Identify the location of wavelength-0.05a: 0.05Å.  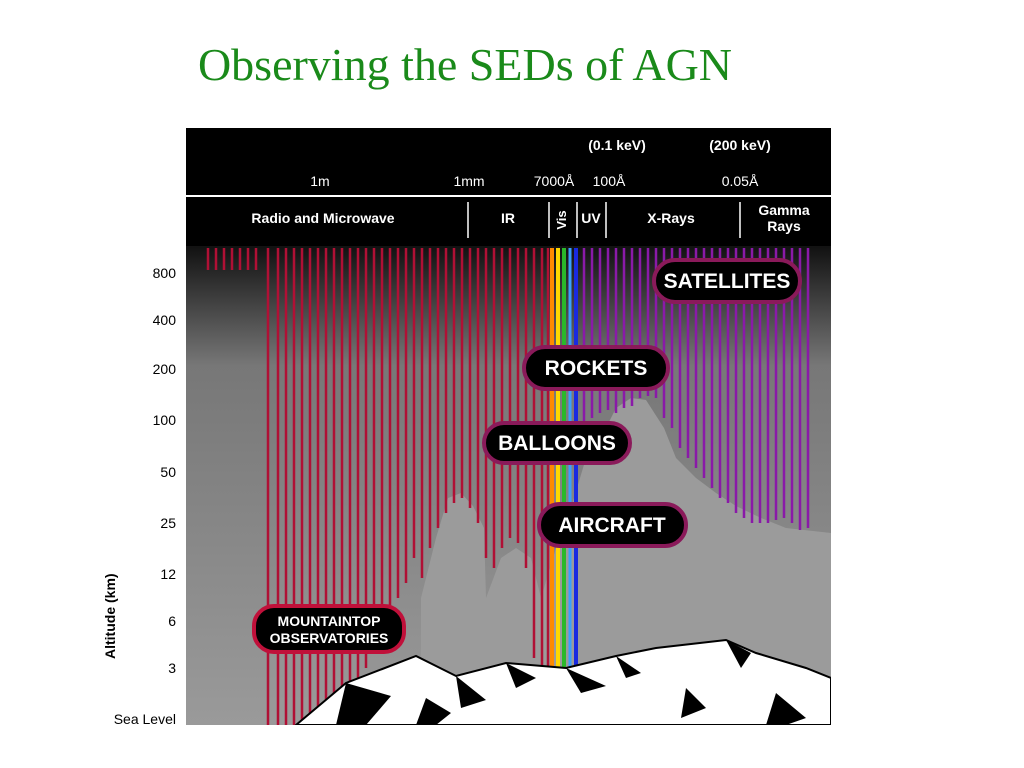
(740, 181).